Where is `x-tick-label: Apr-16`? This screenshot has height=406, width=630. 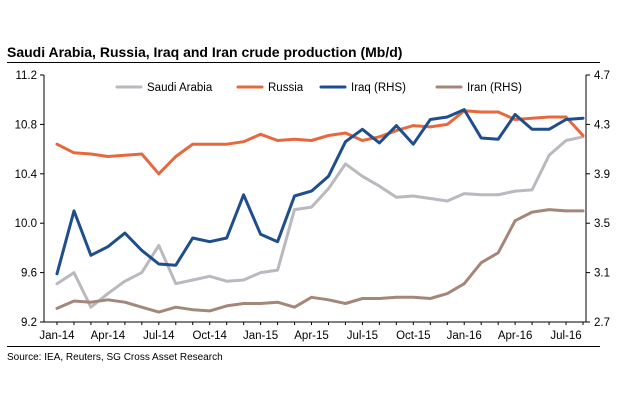 x-tick-label: Apr-16 is located at coordinates (515, 336).